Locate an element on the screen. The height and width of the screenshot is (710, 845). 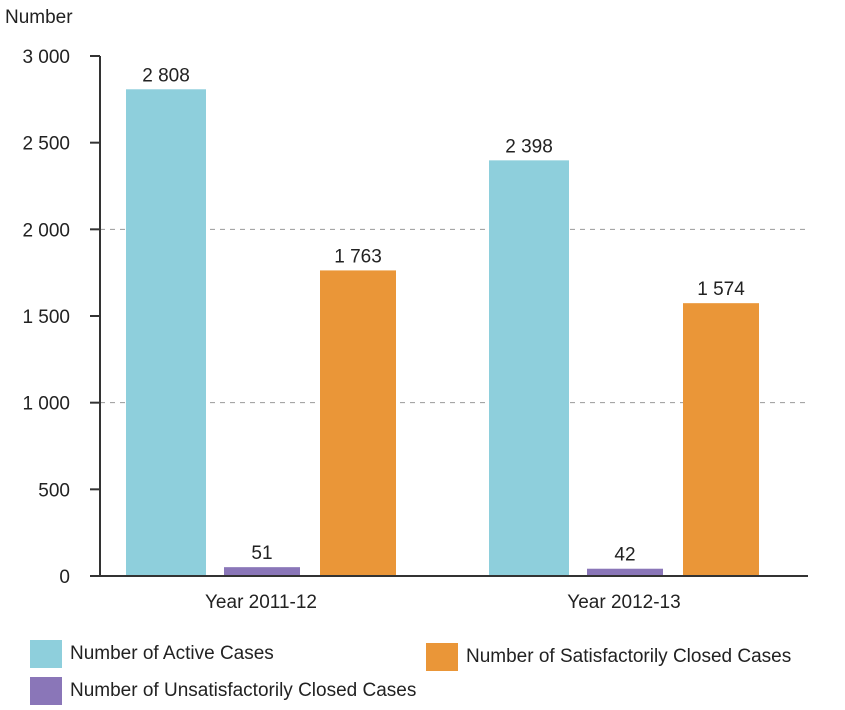
y-tick-label: 500 is located at coordinates (54, 490).